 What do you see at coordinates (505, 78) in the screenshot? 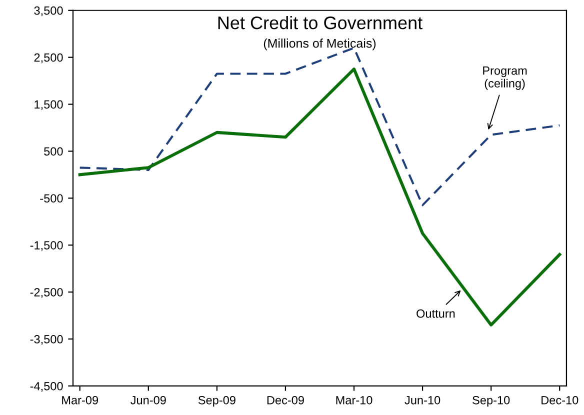
I see `annotation: Program (ceiling)` at bounding box center [505, 78].